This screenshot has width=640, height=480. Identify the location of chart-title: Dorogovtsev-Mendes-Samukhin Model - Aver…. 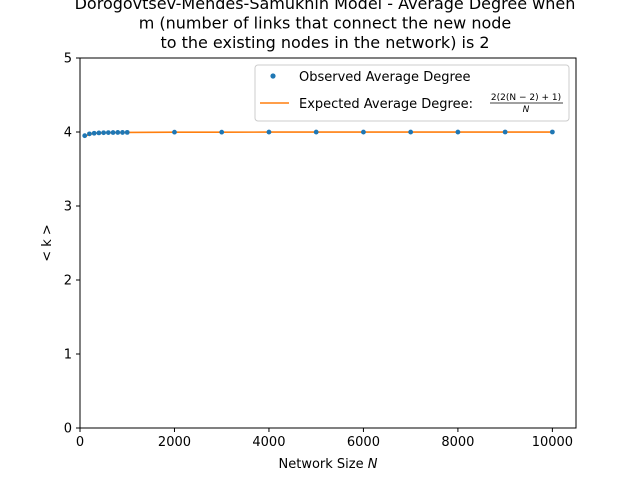
(325, 26).